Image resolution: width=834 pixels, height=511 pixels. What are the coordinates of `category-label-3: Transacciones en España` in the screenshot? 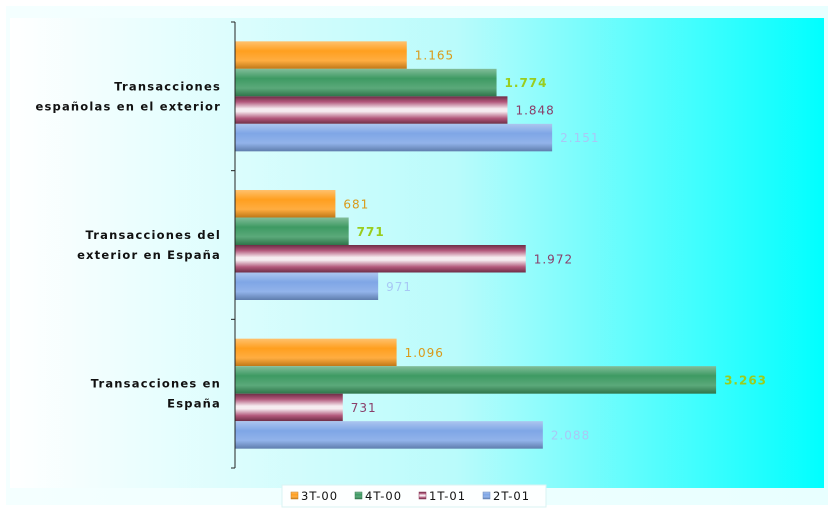 It's located at (156, 394).